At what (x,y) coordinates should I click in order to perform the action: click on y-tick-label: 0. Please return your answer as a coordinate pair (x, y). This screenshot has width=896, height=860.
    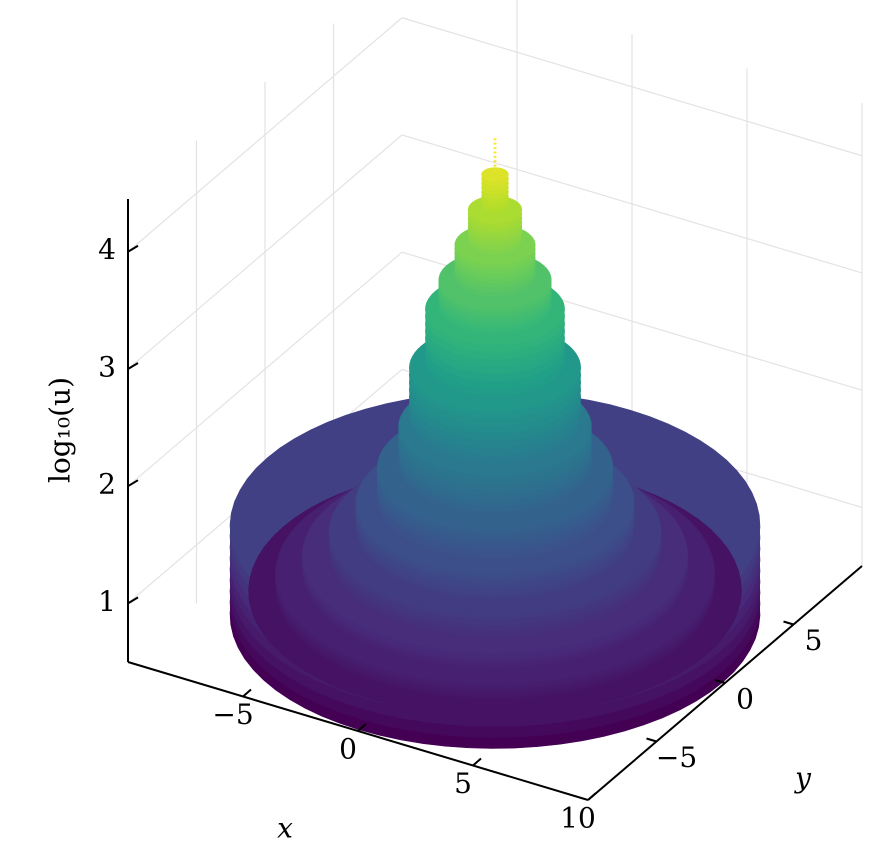
    Looking at the image, I should click on (745, 699).